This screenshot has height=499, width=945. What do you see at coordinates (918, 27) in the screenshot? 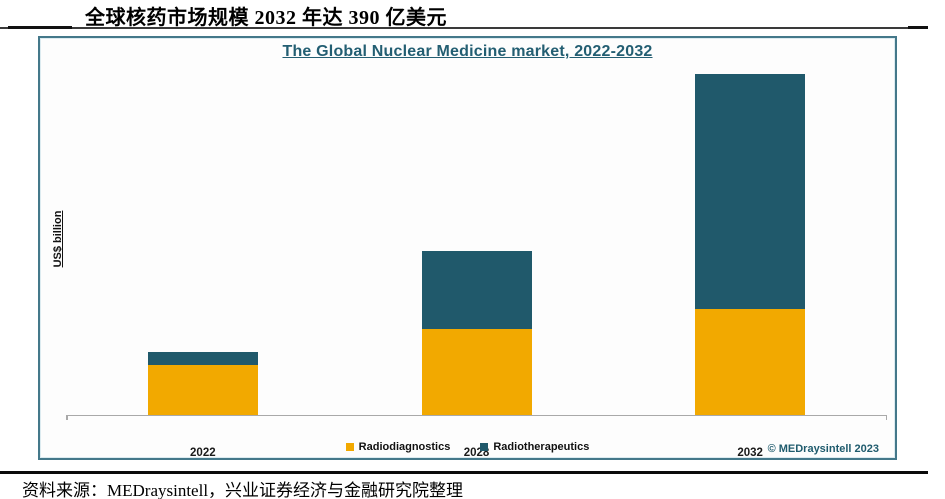
I see `title-underline-right-cap` at bounding box center [918, 27].